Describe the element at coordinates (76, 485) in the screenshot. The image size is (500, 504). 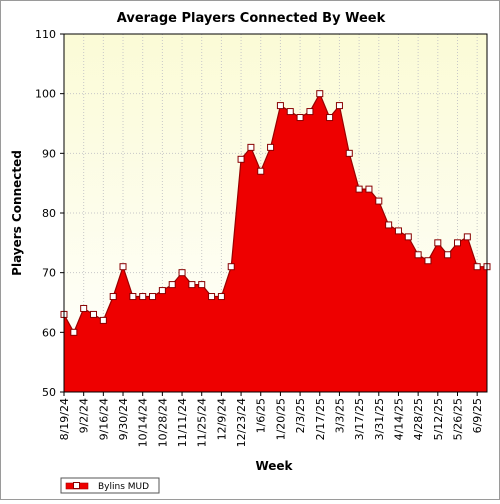
I see `legend-marker-icon` at that location.